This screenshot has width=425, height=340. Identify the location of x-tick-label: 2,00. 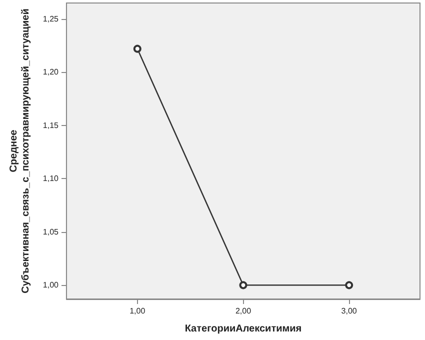
(243, 311).